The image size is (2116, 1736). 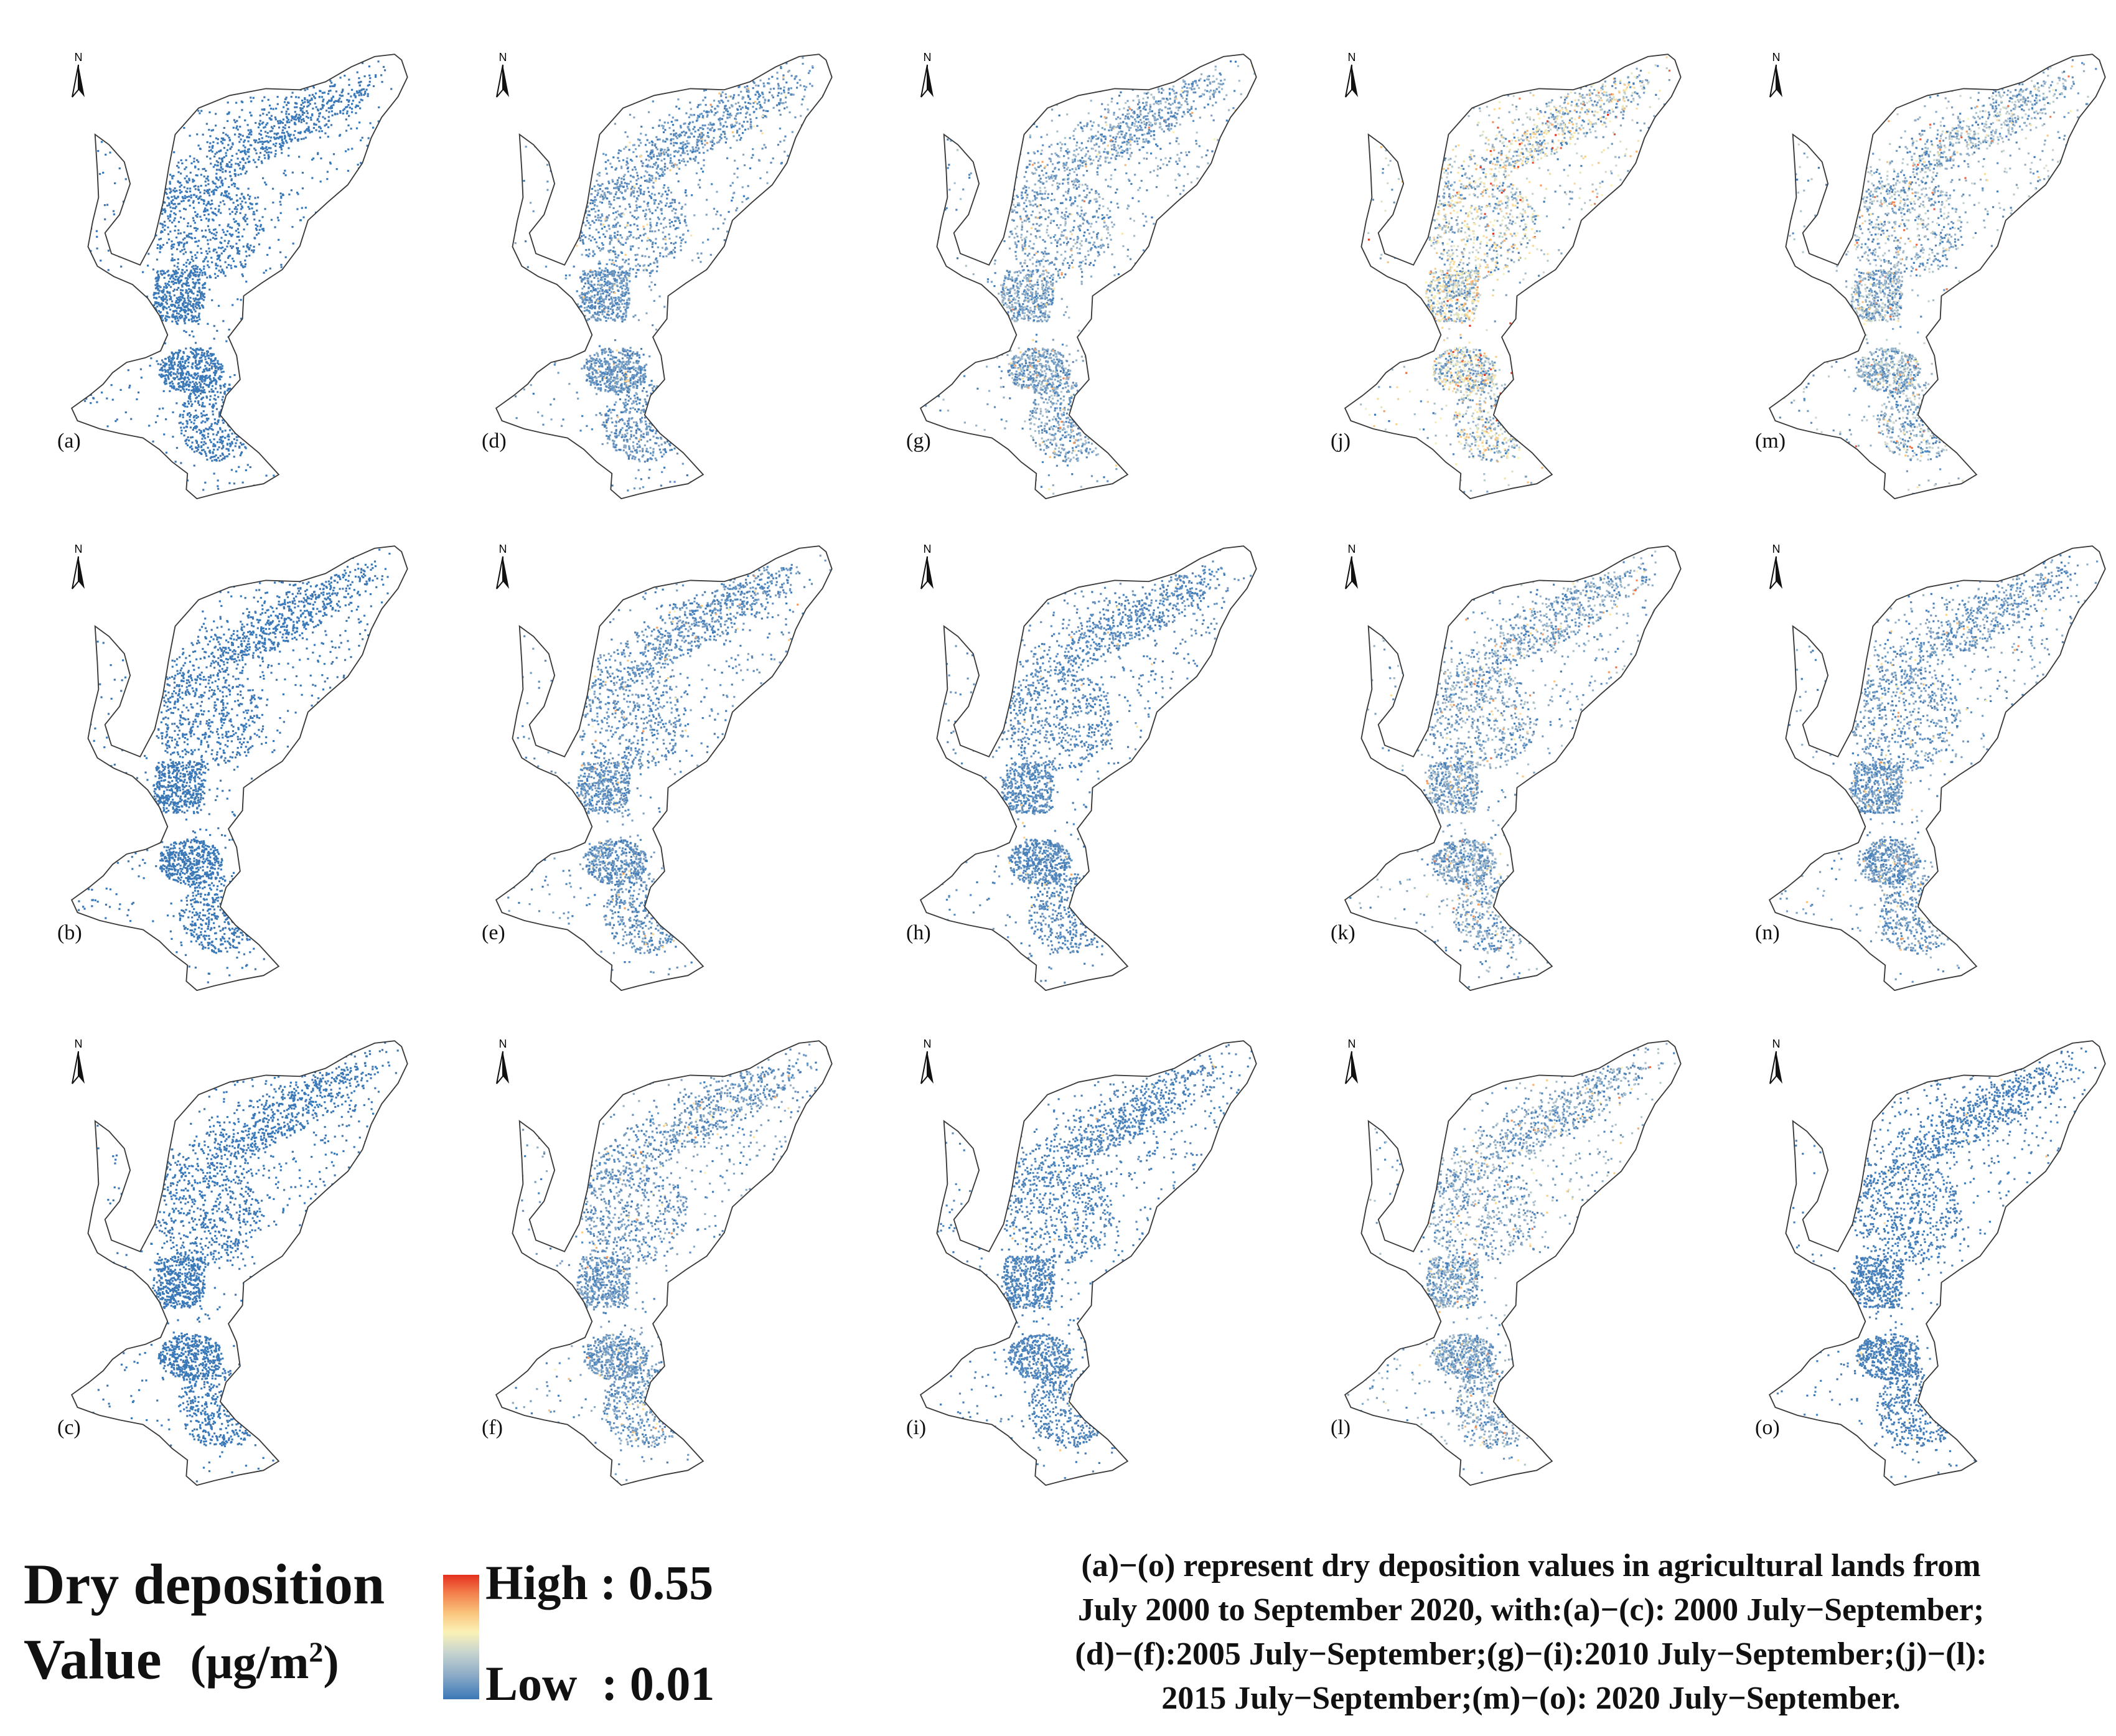 I want to click on legend-color-ramp, so click(x=461, y=1637).